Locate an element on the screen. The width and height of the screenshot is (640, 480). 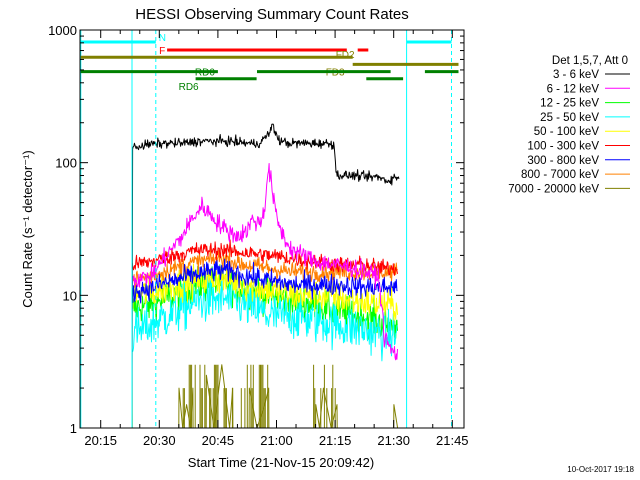
x-tick-label: 21:00 is located at coordinates (276, 440).